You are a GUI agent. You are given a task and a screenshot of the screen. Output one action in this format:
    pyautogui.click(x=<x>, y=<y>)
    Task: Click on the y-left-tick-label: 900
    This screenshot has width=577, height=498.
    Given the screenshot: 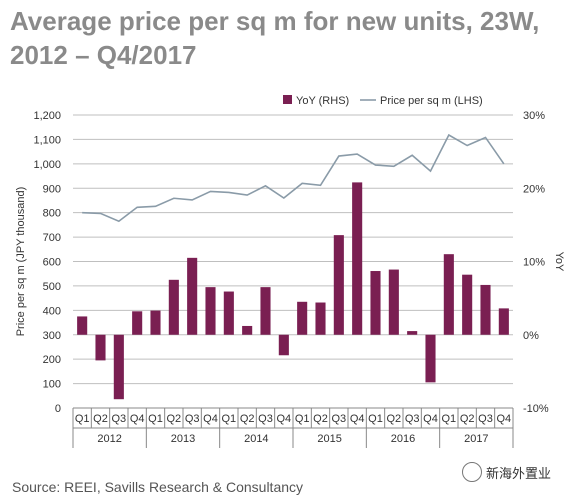 What is the action you would take?
    pyautogui.click(x=52, y=189)
    